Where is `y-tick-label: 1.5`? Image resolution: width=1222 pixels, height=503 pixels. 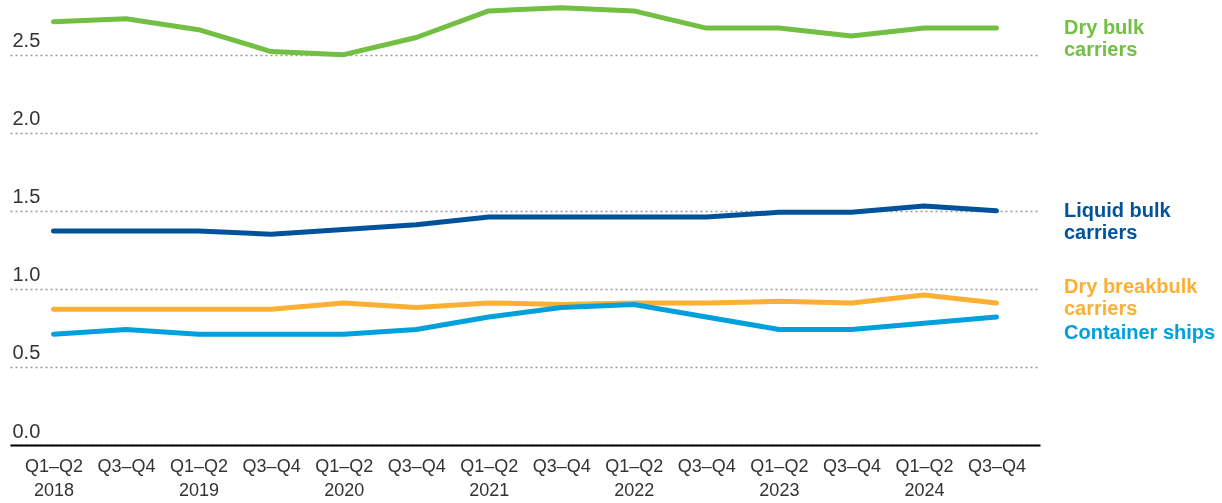 y-tick-label: 1.5 is located at coordinates (26, 196).